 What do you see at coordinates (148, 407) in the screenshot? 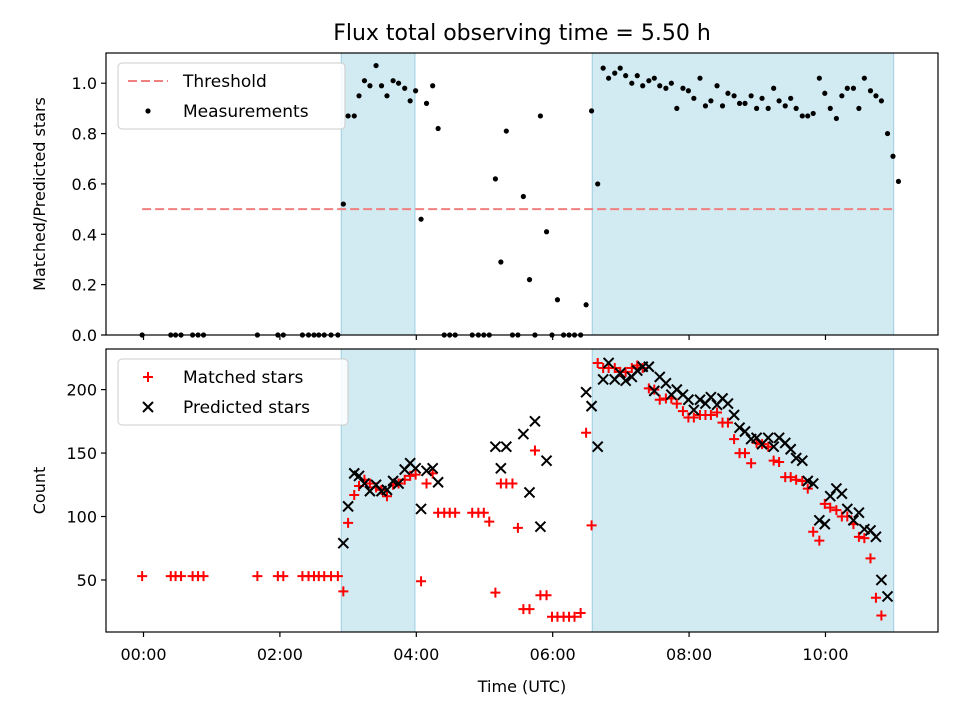
I see `legend-x-swatch` at bounding box center [148, 407].